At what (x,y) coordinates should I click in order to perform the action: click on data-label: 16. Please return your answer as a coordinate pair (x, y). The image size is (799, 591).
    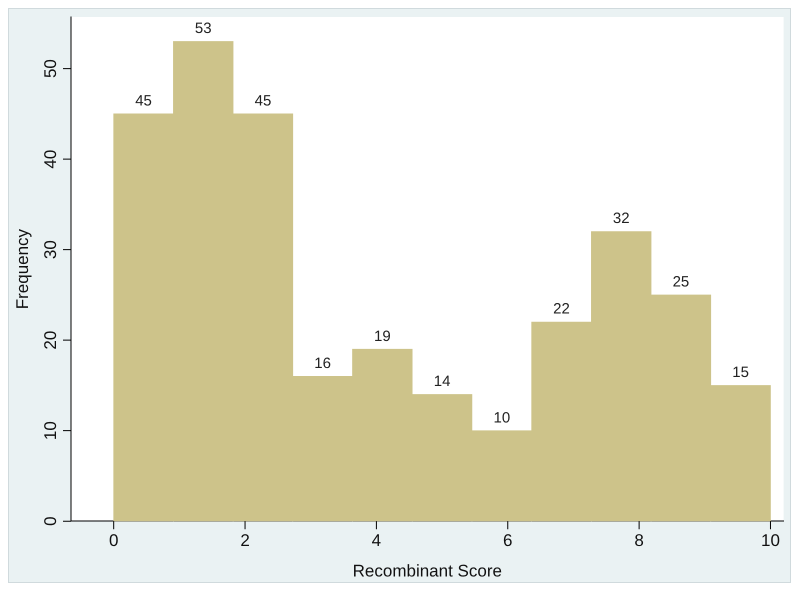
    Looking at the image, I should click on (322, 363).